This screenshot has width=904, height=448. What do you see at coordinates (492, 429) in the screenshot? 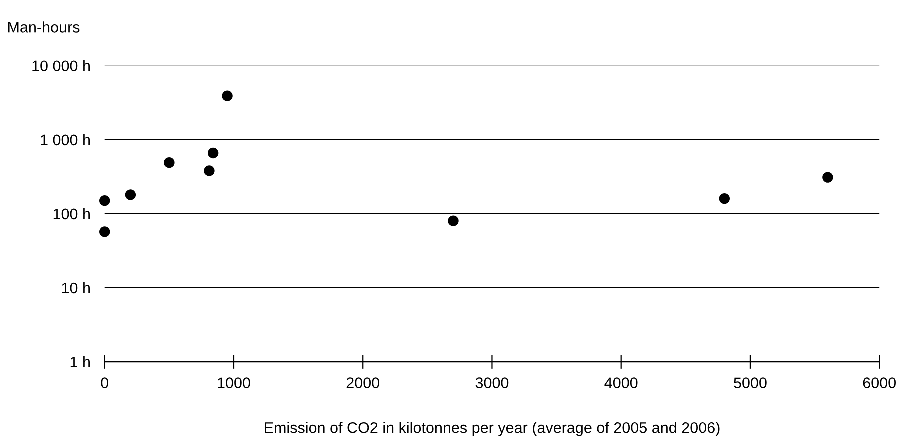
I see `x-axis-title: Emission of CO2 in kilotonnes per year (average of 2005 and 2006)` at bounding box center [492, 429].